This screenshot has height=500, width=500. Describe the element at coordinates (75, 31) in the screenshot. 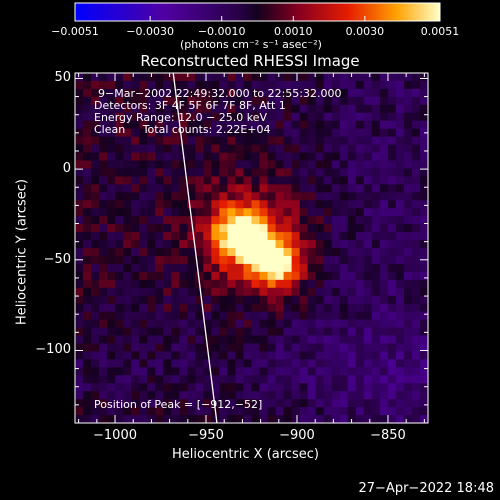

I see `colorbar-tick-label: −0.0051` at that location.